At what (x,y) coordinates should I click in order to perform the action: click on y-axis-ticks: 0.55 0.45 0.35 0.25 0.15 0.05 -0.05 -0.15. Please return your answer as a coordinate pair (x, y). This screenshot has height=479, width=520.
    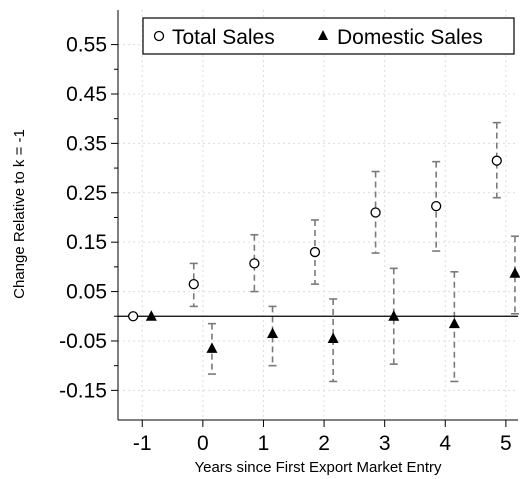
    Looking at the image, I should click on (88, 218).